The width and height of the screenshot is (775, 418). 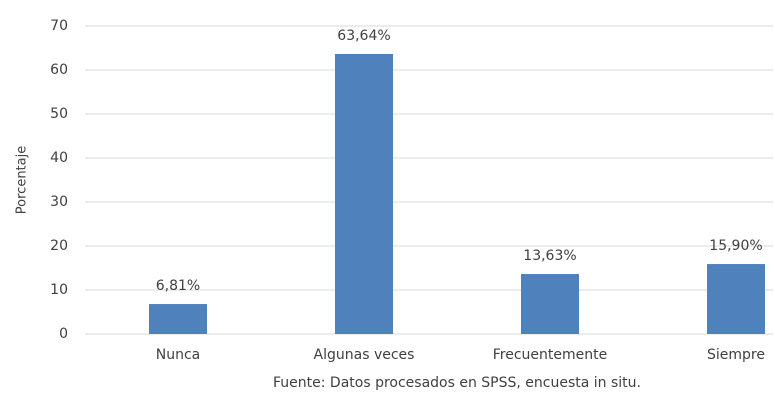 What do you see at coordinates (59, 158) in the screenshot?
I see `y-tick-label: 40` at bounding box center [59, 158].